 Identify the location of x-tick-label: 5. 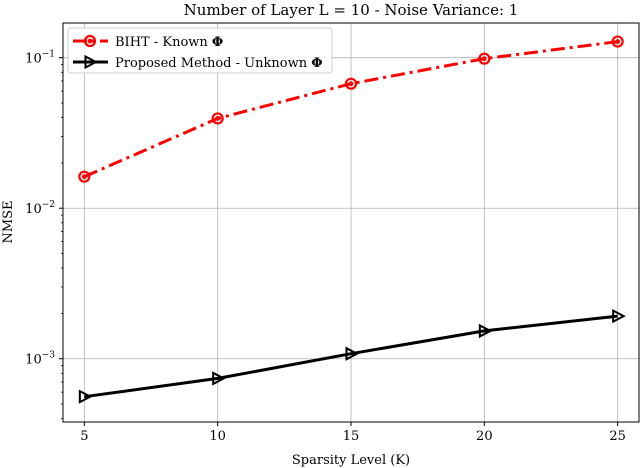
(84, 436).